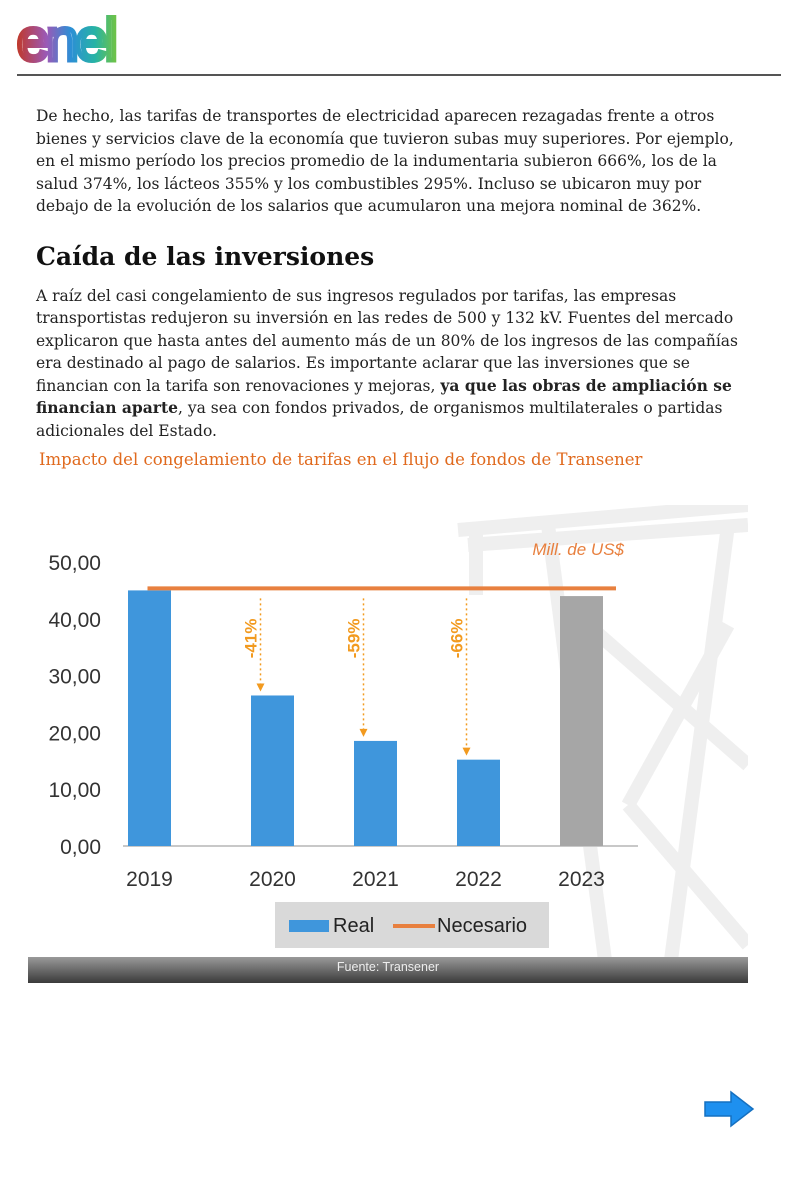 This screenshot has height=1200, width=800. Describe the element at coordinates (457, 639) in the screenshot. I see `annotation-label: -66%` at that location.